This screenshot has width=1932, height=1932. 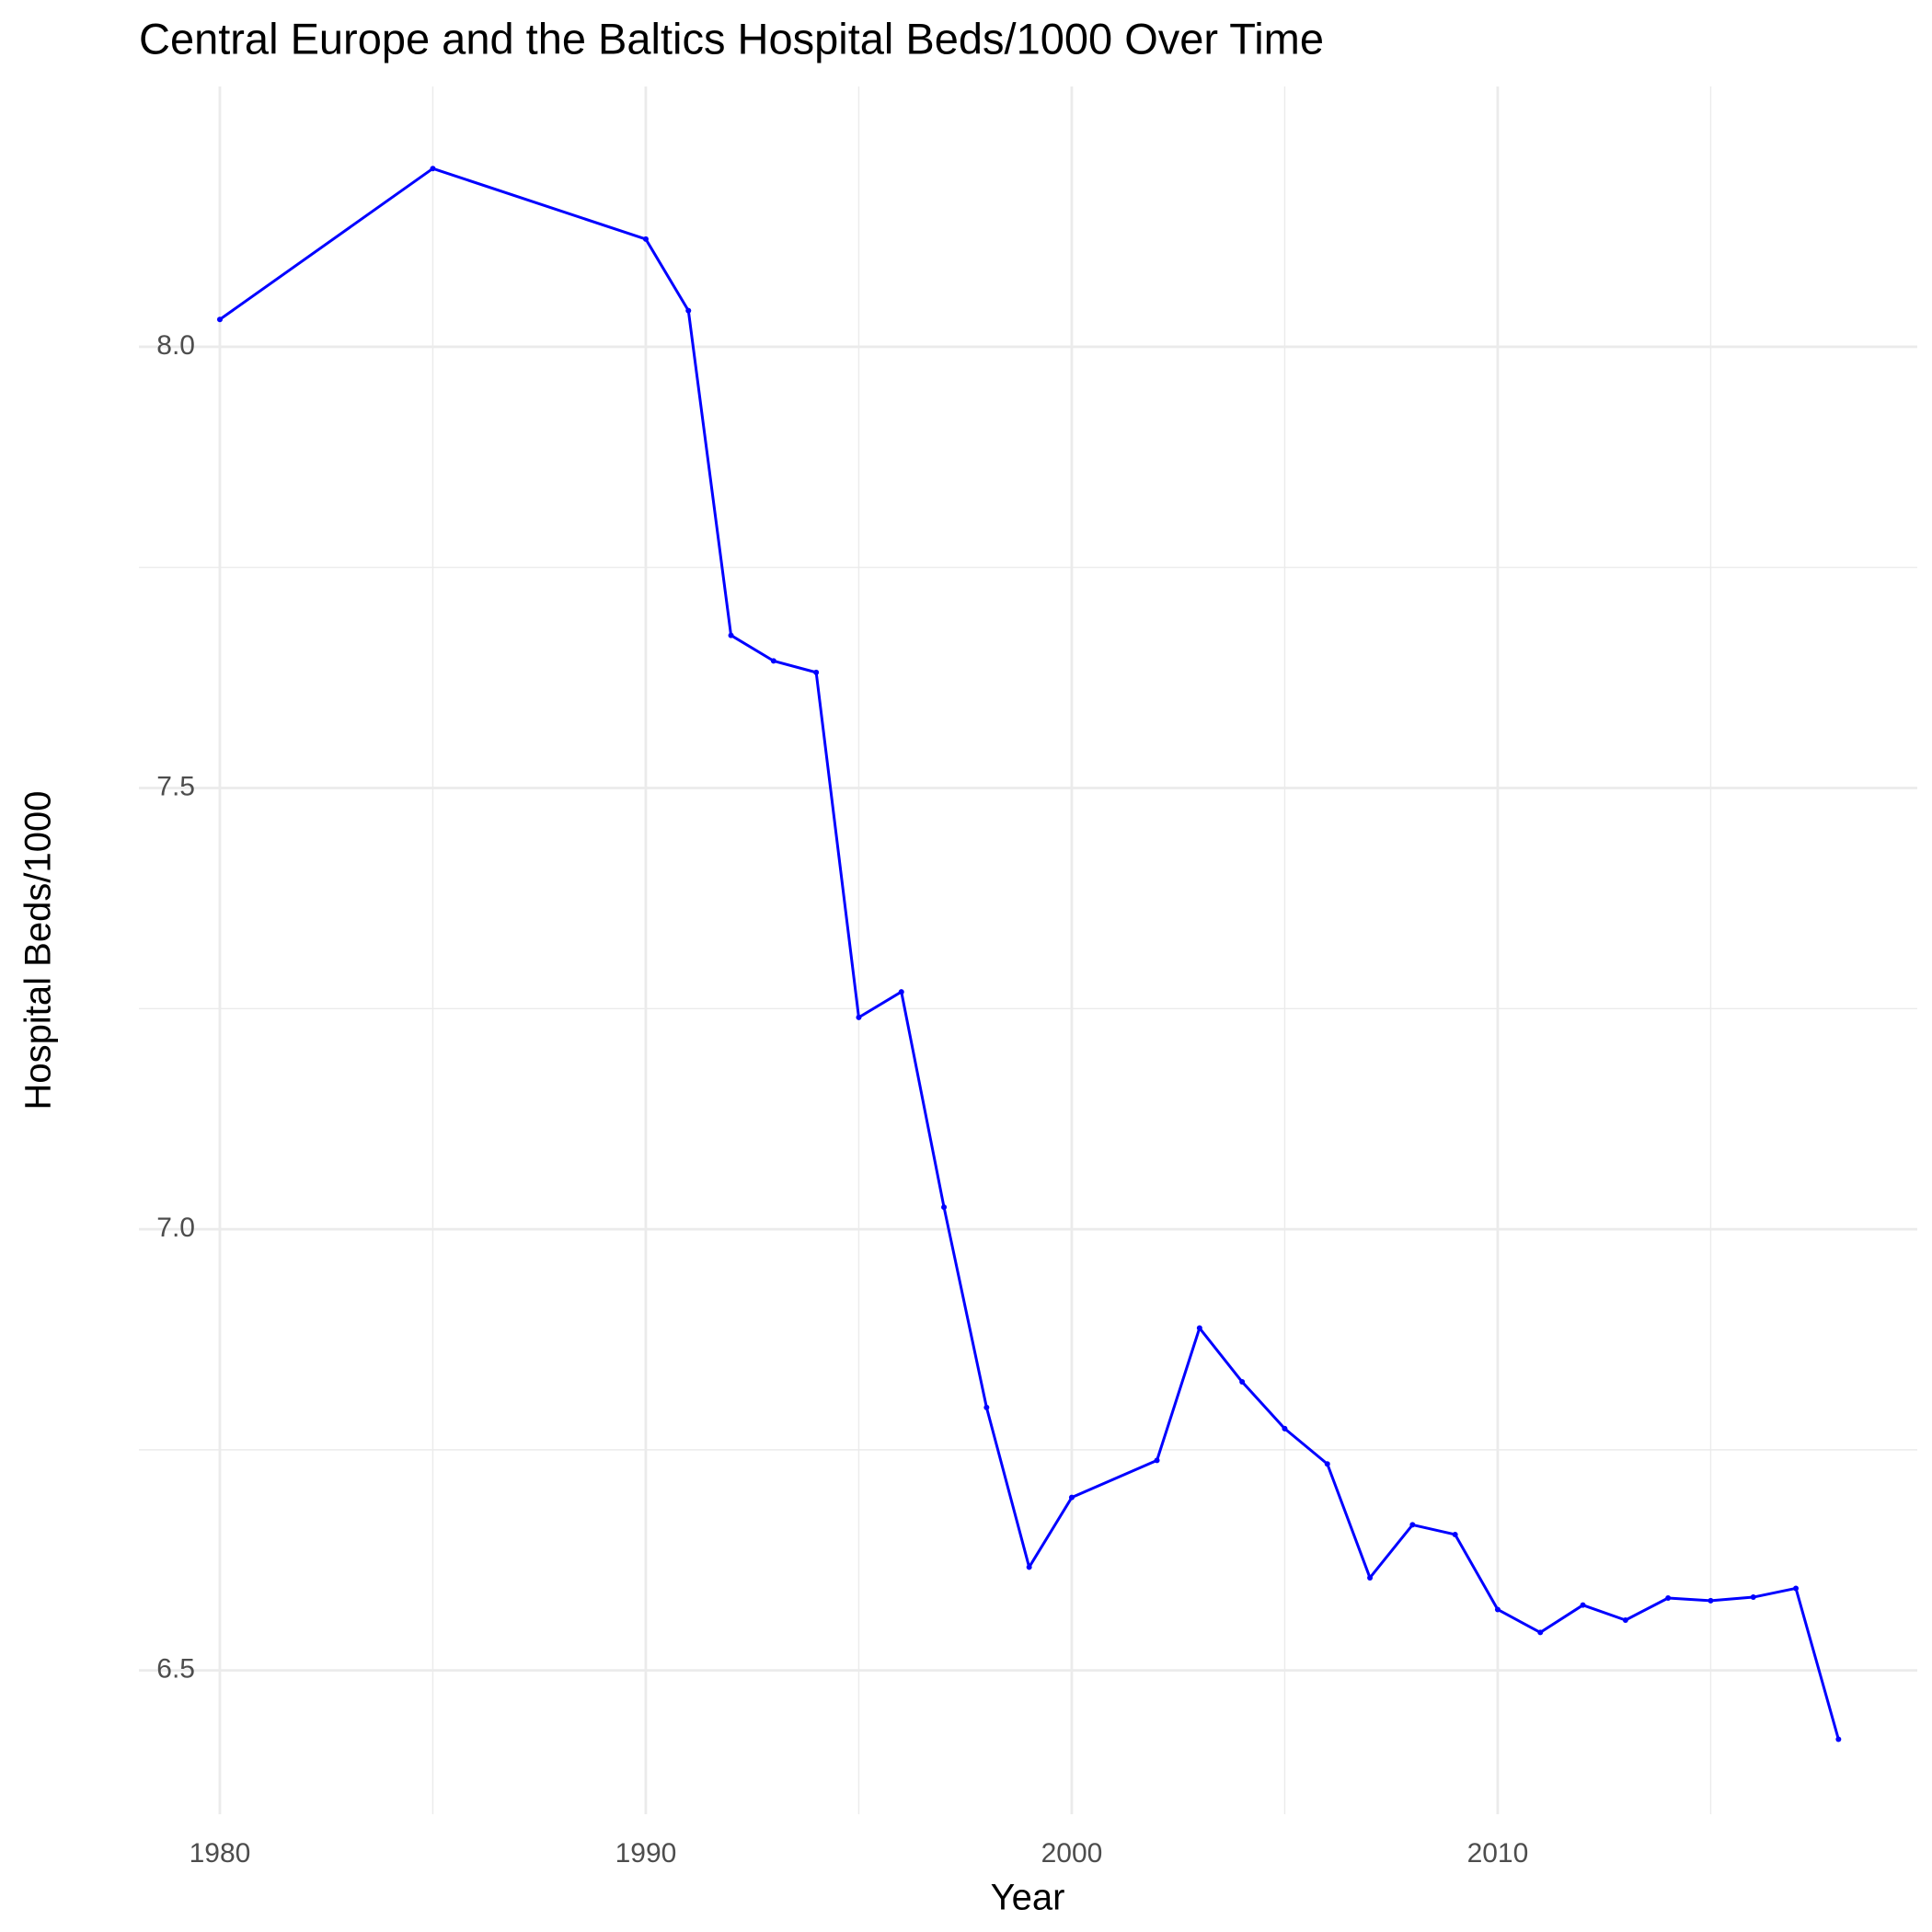 What do you see at coordinates (1498, 1853) in the screenshot?
I see `x-tick-label: 2010` at bounding box center [1498, 1853].